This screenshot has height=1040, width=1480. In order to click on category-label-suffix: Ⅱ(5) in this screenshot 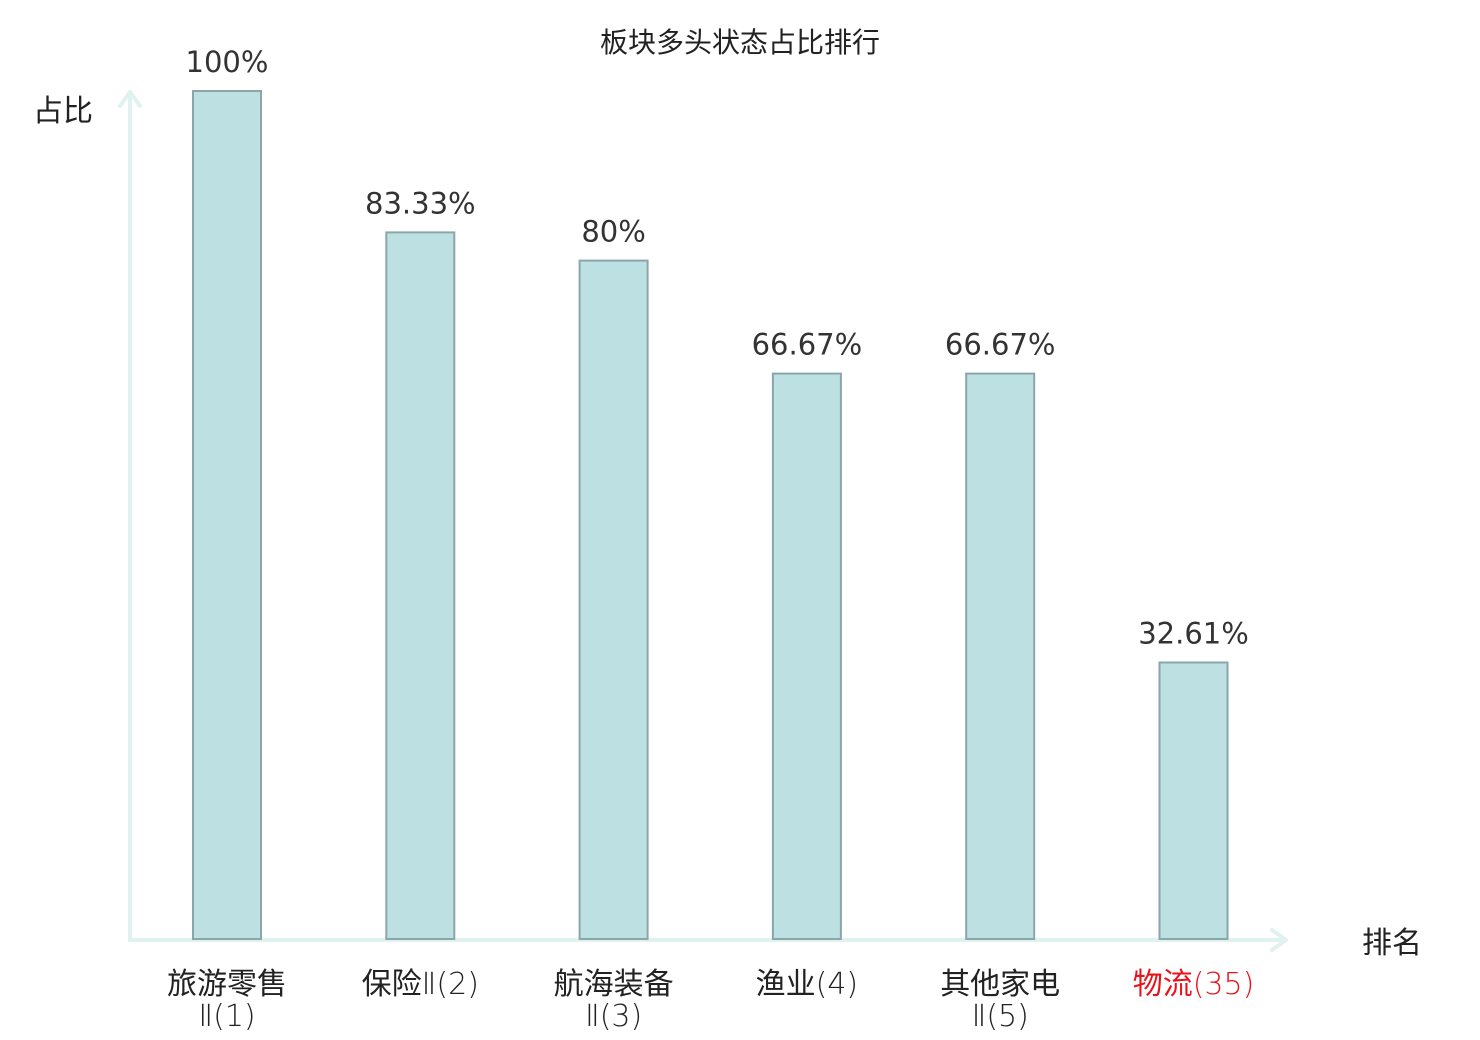, I will do `click(1000, 1016)`.